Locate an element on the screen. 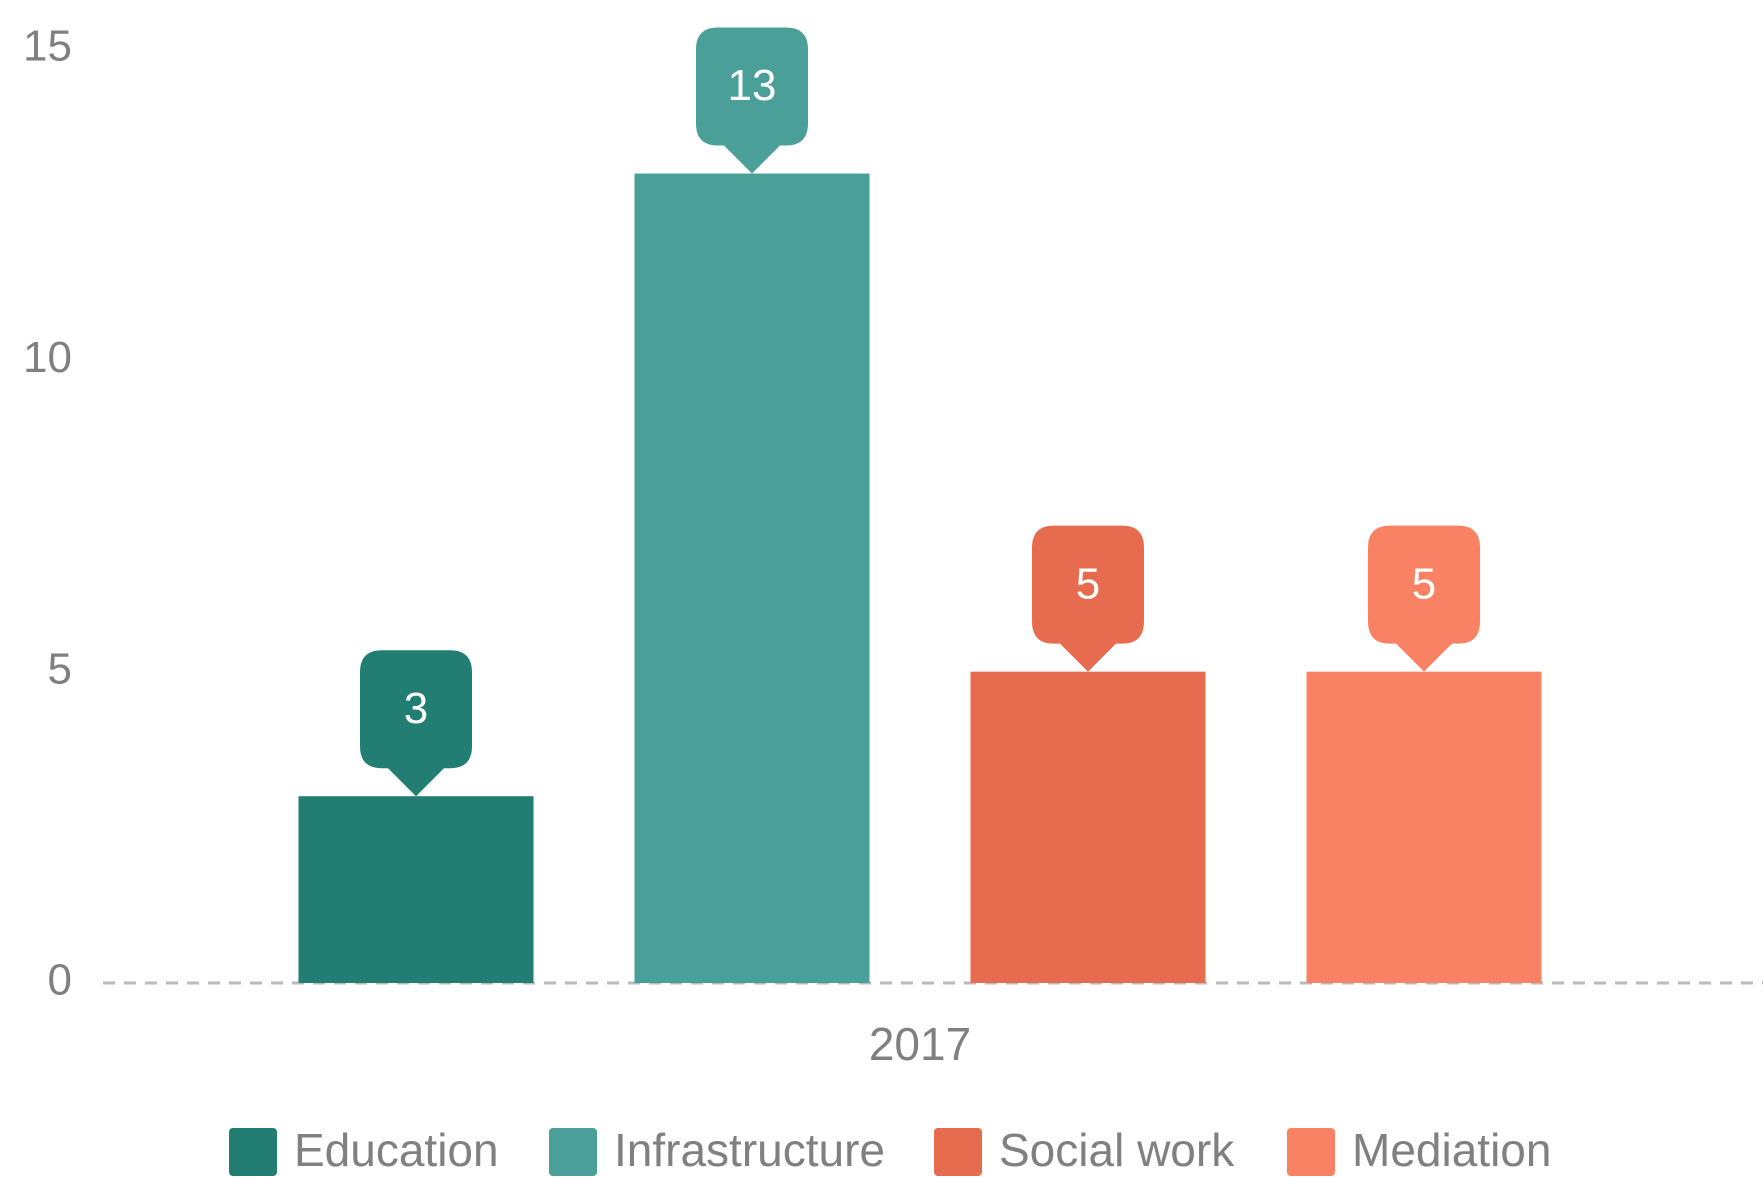  y-tick-label: 15 is located at coordinates (47, 46).